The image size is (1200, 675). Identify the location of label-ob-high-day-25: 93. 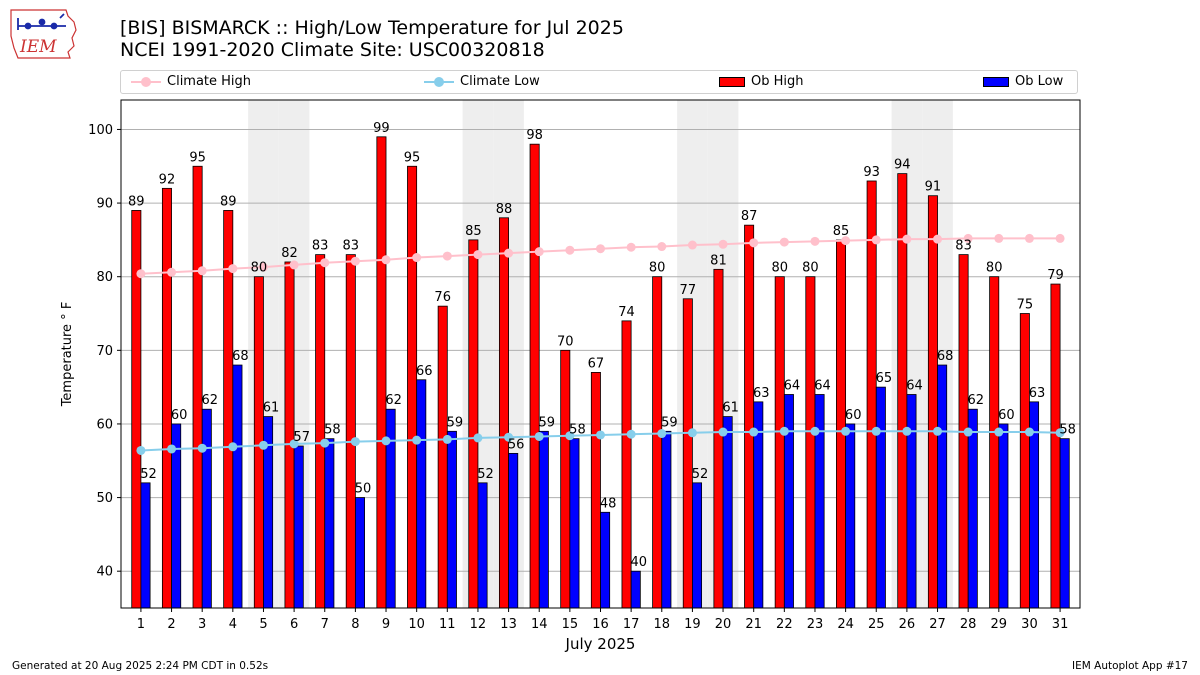
(871, 172).